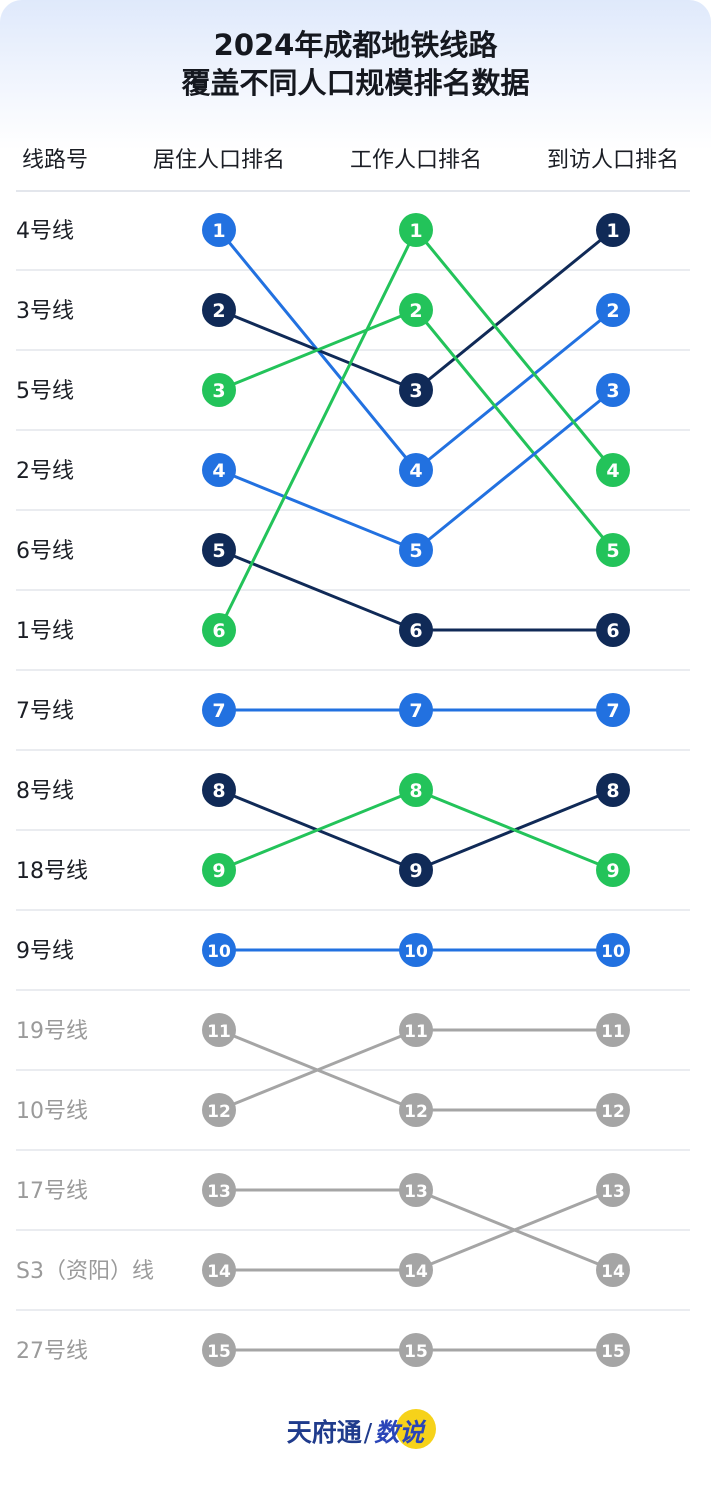 Image resolution: width=711 pixels, height=1494 pixels. What do you see at coordinates (52, 871) in the screenshot?
I see `row-label-line-9: 18号线` at bounding box center [52, 871].